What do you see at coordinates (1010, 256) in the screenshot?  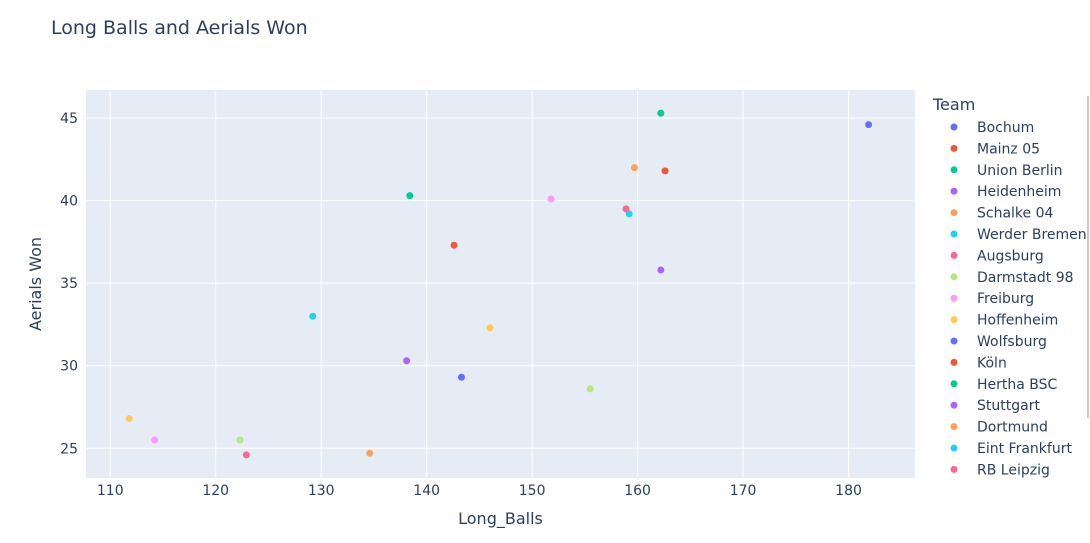 I see `legend-label: Augsburg` at bounding box center [1010, 256].